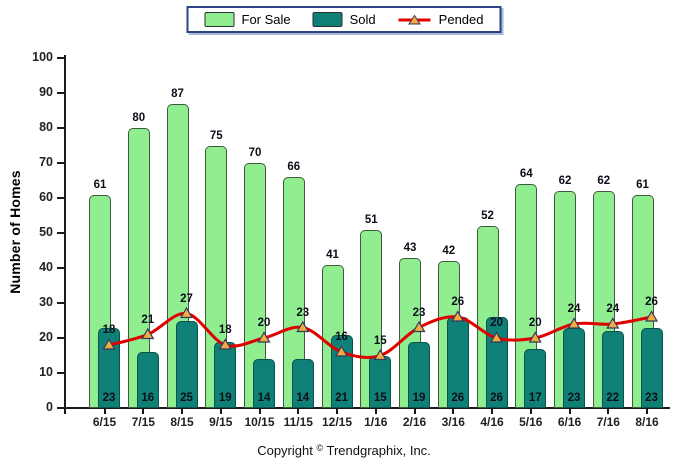  Describe the element at coordinates (46, 162) in the screenshot. I see `y-tick-label: 70` at that location.